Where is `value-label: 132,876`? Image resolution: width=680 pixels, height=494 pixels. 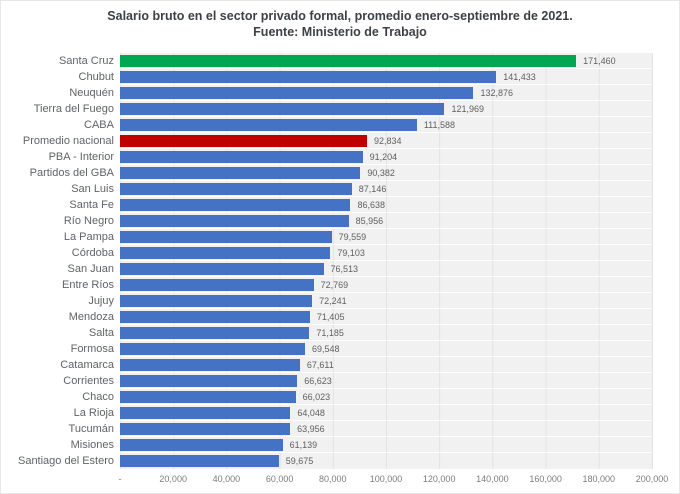 value-label: 132,876 is located at coordinates (496, 92).